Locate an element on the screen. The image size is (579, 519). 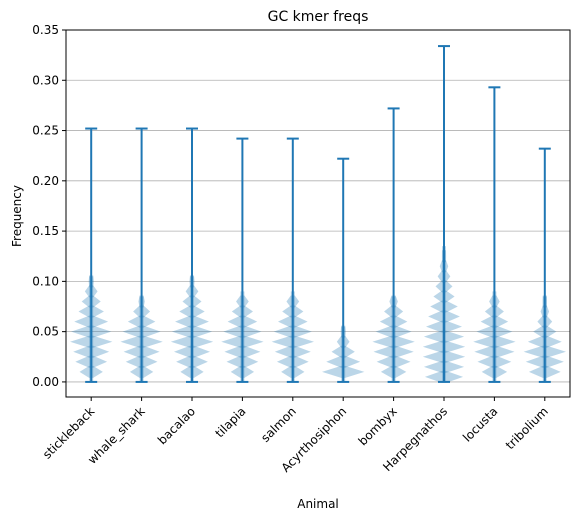
y-tick-label: 0.00 is located at coordinates (45, 382).